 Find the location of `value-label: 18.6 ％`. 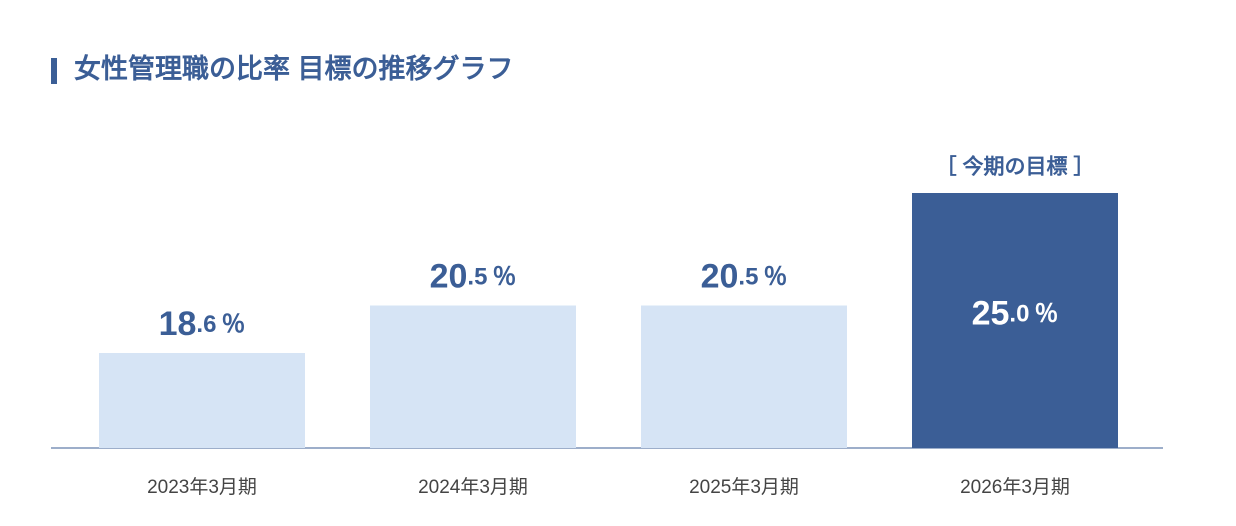

value-label: 18.6 ％ is located at coordinates (202, 324).